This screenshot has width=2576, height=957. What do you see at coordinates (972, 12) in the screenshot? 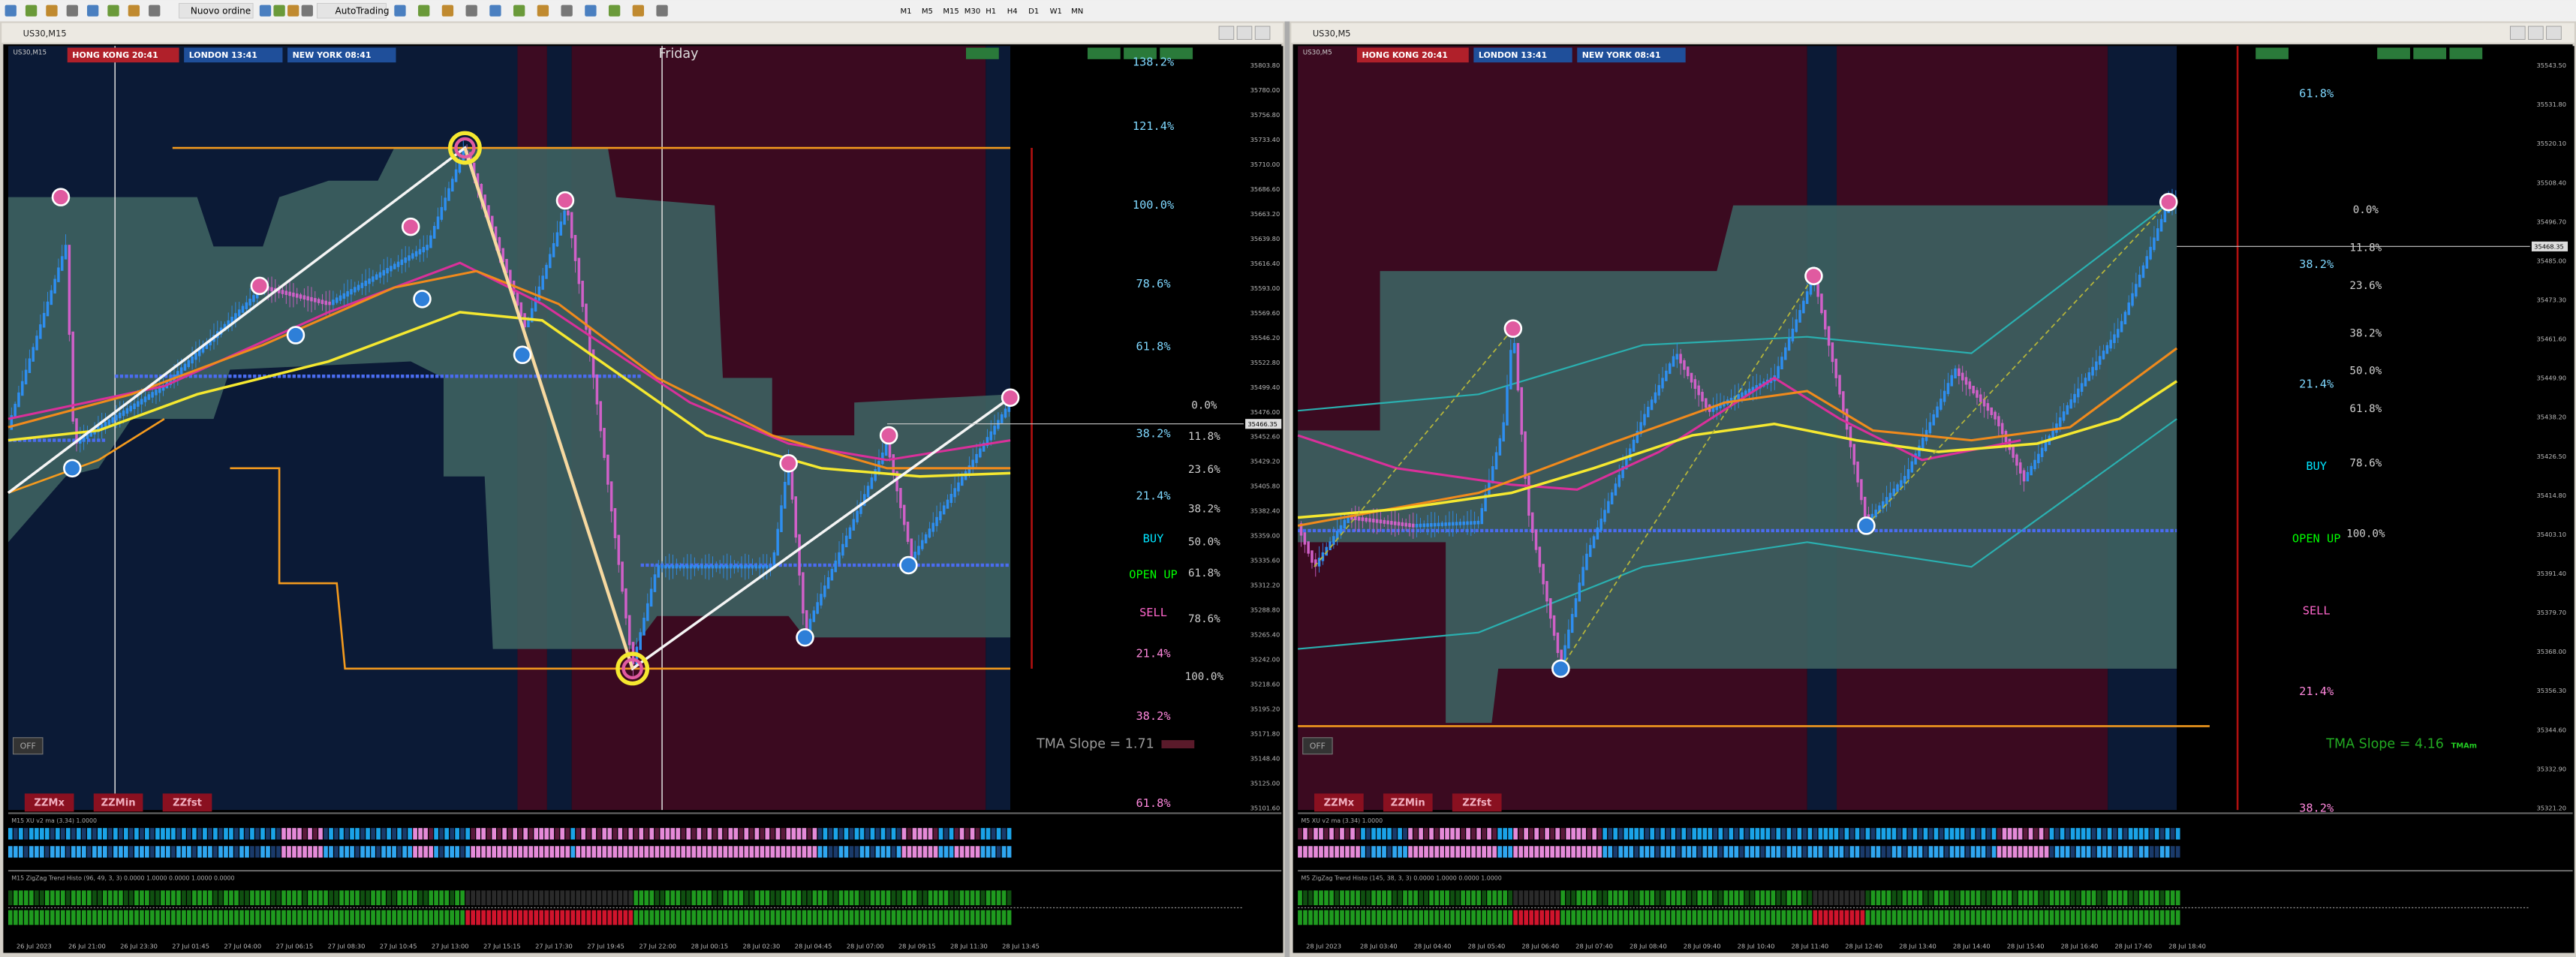
I see `timeframe-button: M30` at bounding box center [972, 12].